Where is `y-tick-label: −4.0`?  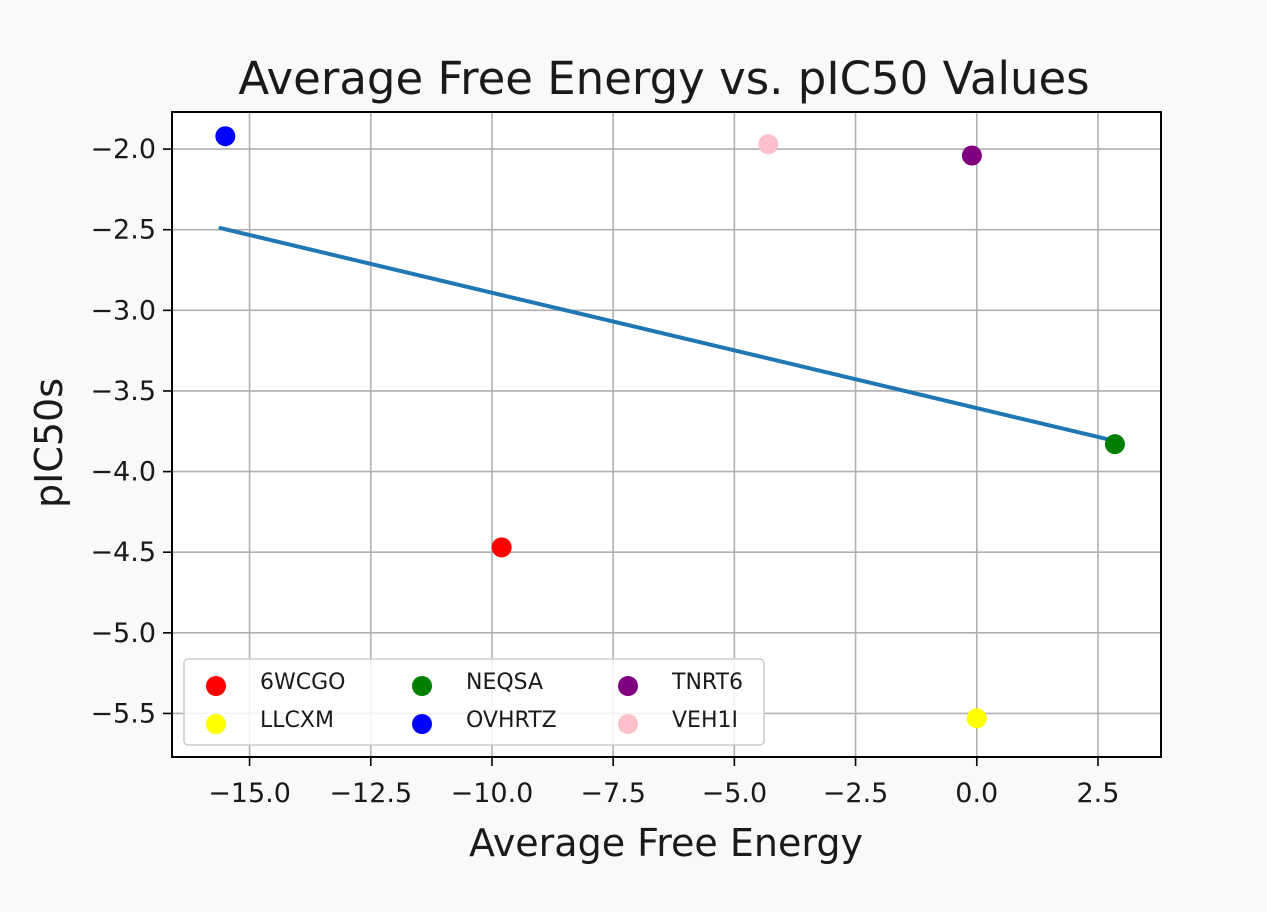 y-tick-label: −4.0 is located at coordinates (123, 472).